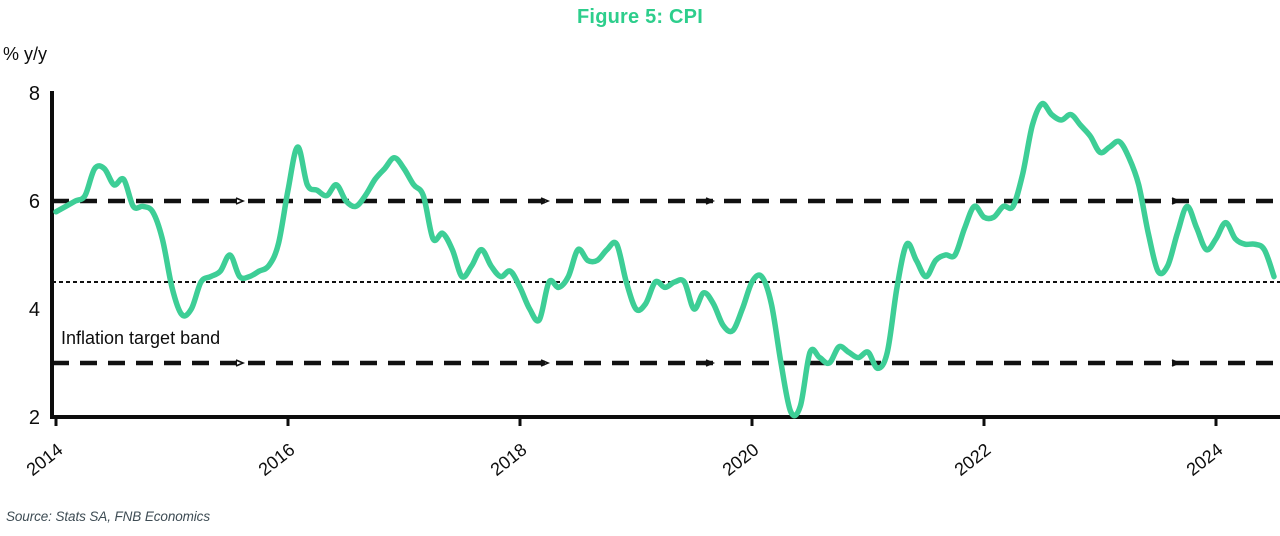 This screenshot has width=1280, height=536. What do you see at coordinates (34, 94) in the screenshot?
I see `y-tick-label: 8` at bounding box center [34, 94].